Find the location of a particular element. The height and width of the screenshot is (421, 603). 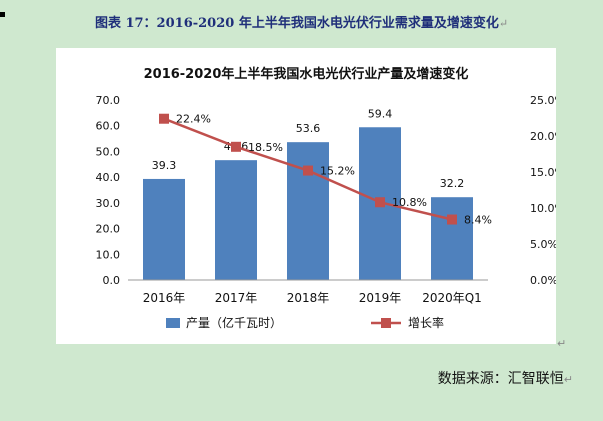

y-right-tick-label: 0.0% is located at coordinates (543, 280).